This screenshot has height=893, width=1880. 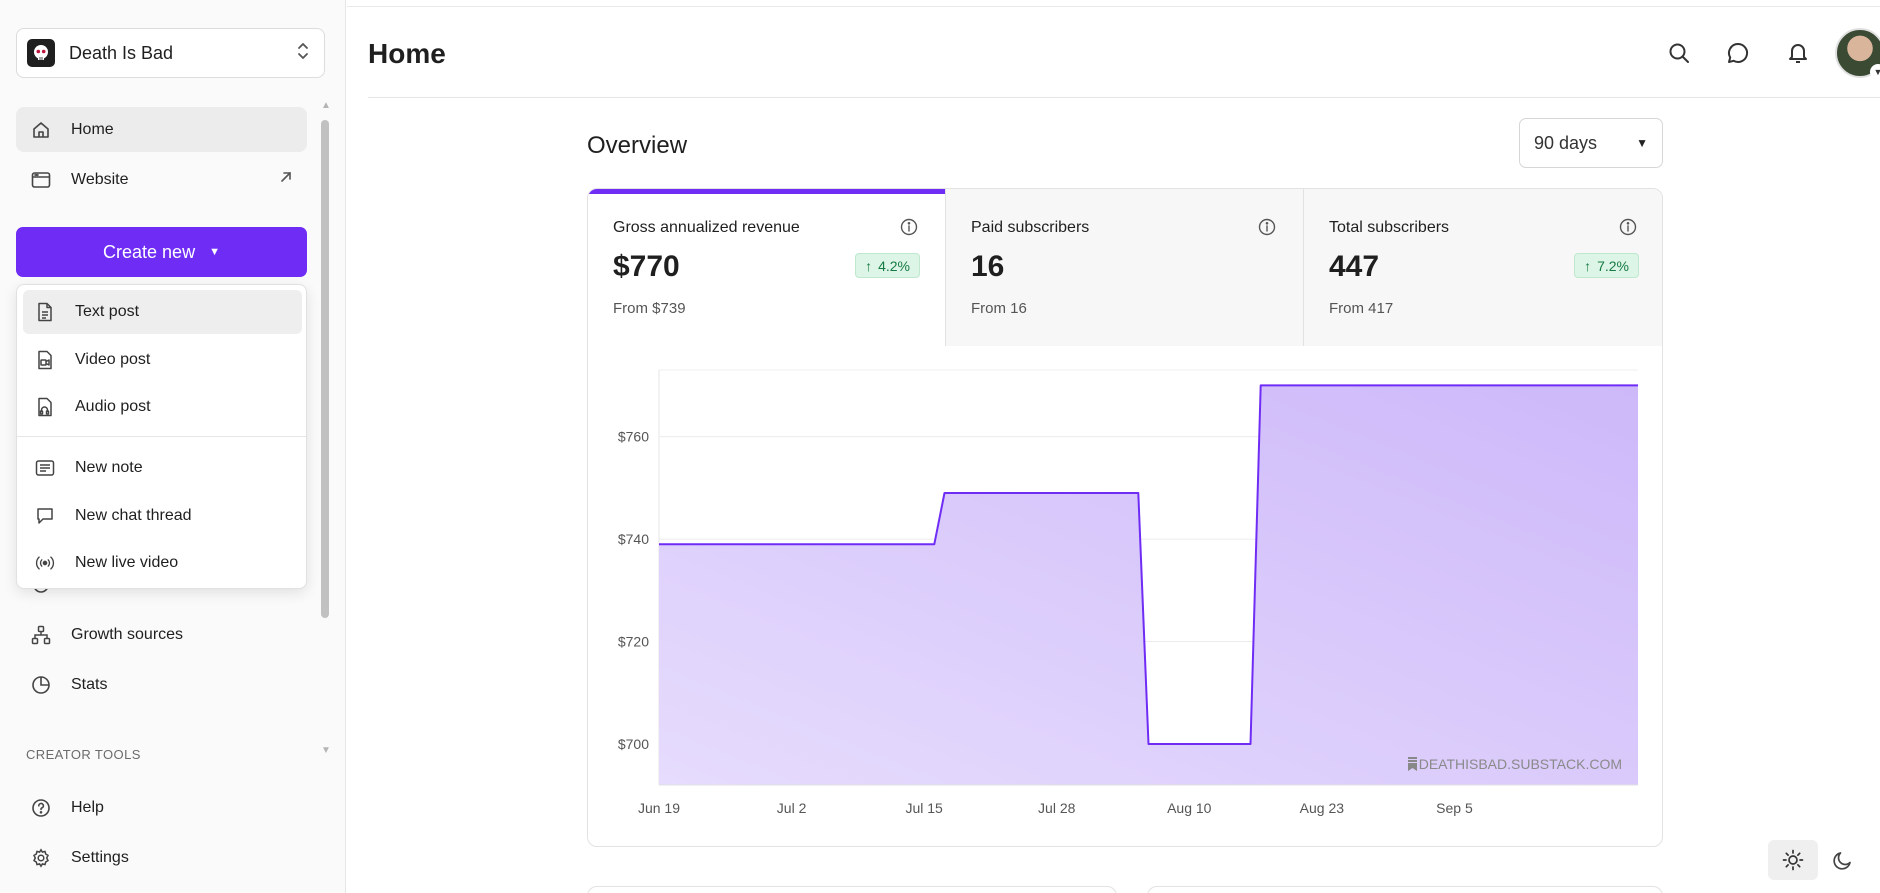 I want to click on theme-toggle, so click(x=1819, y=860).